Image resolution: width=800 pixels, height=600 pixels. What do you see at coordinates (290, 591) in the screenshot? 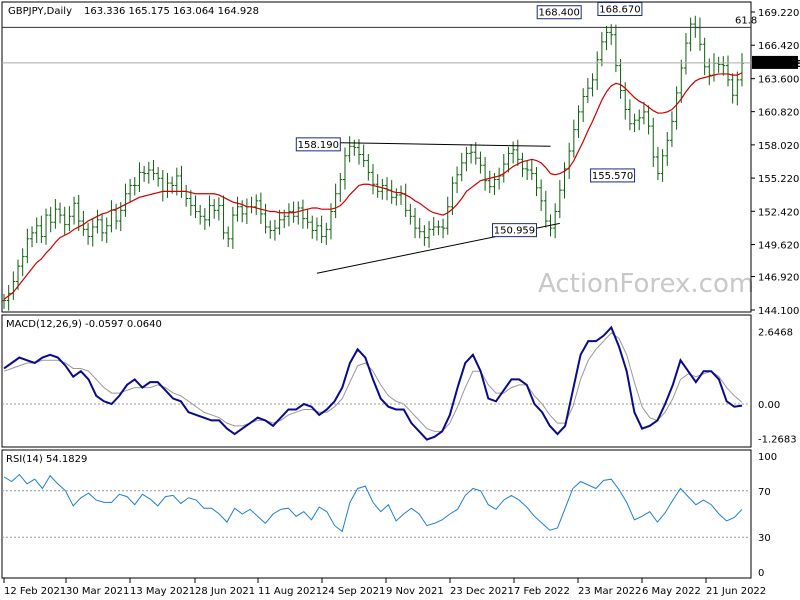
I see `x-tick-label: 11 Aug 2021` at bounding box center [290, 591].